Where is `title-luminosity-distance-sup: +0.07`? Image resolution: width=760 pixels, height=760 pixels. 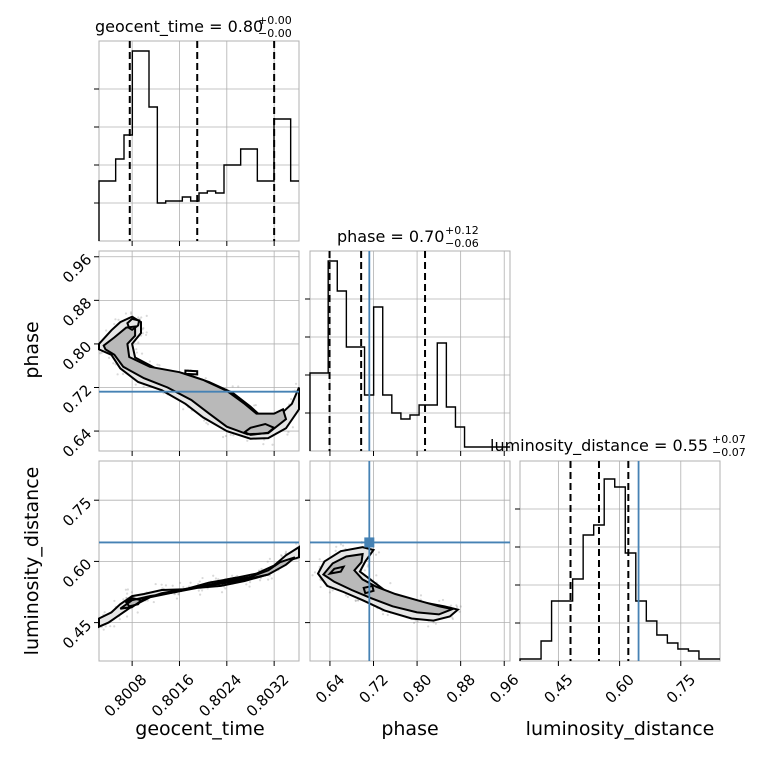 title-luminosity-distance-sup: +0.07 is located at coordinates (729, 439).